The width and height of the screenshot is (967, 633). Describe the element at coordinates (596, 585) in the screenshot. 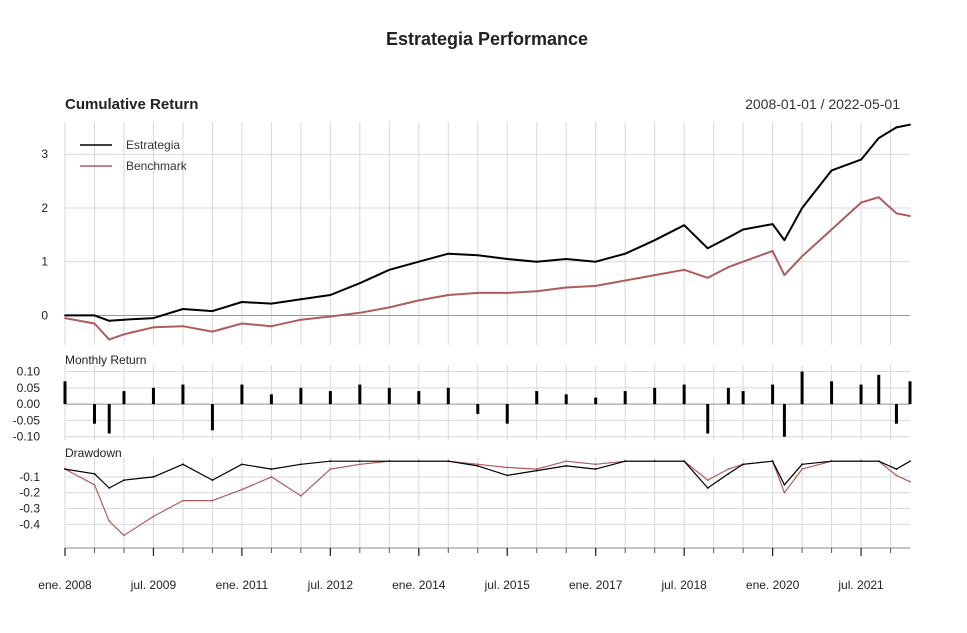

I see `x-tick-label: ene. 2017` at that location.